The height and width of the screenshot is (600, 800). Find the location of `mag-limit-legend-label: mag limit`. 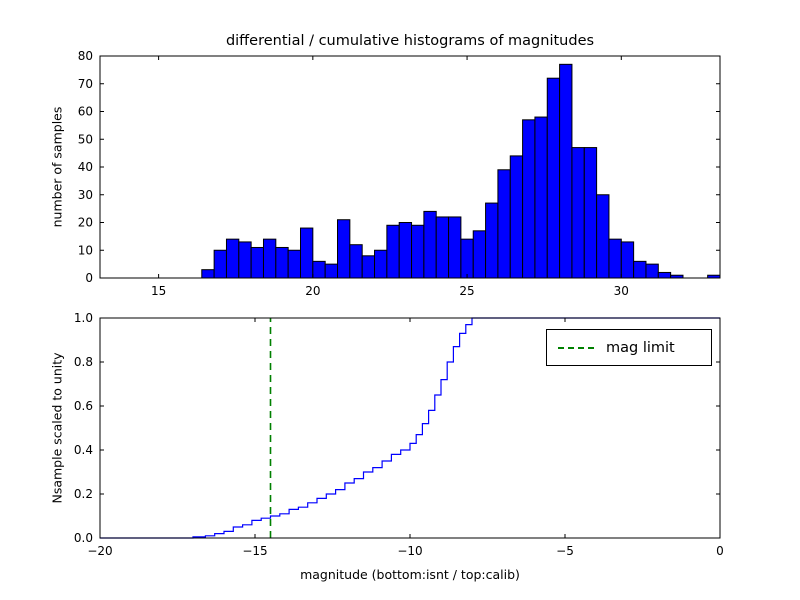

mag-limit-legend-label: mag limit is located at coordinates (640, 347).